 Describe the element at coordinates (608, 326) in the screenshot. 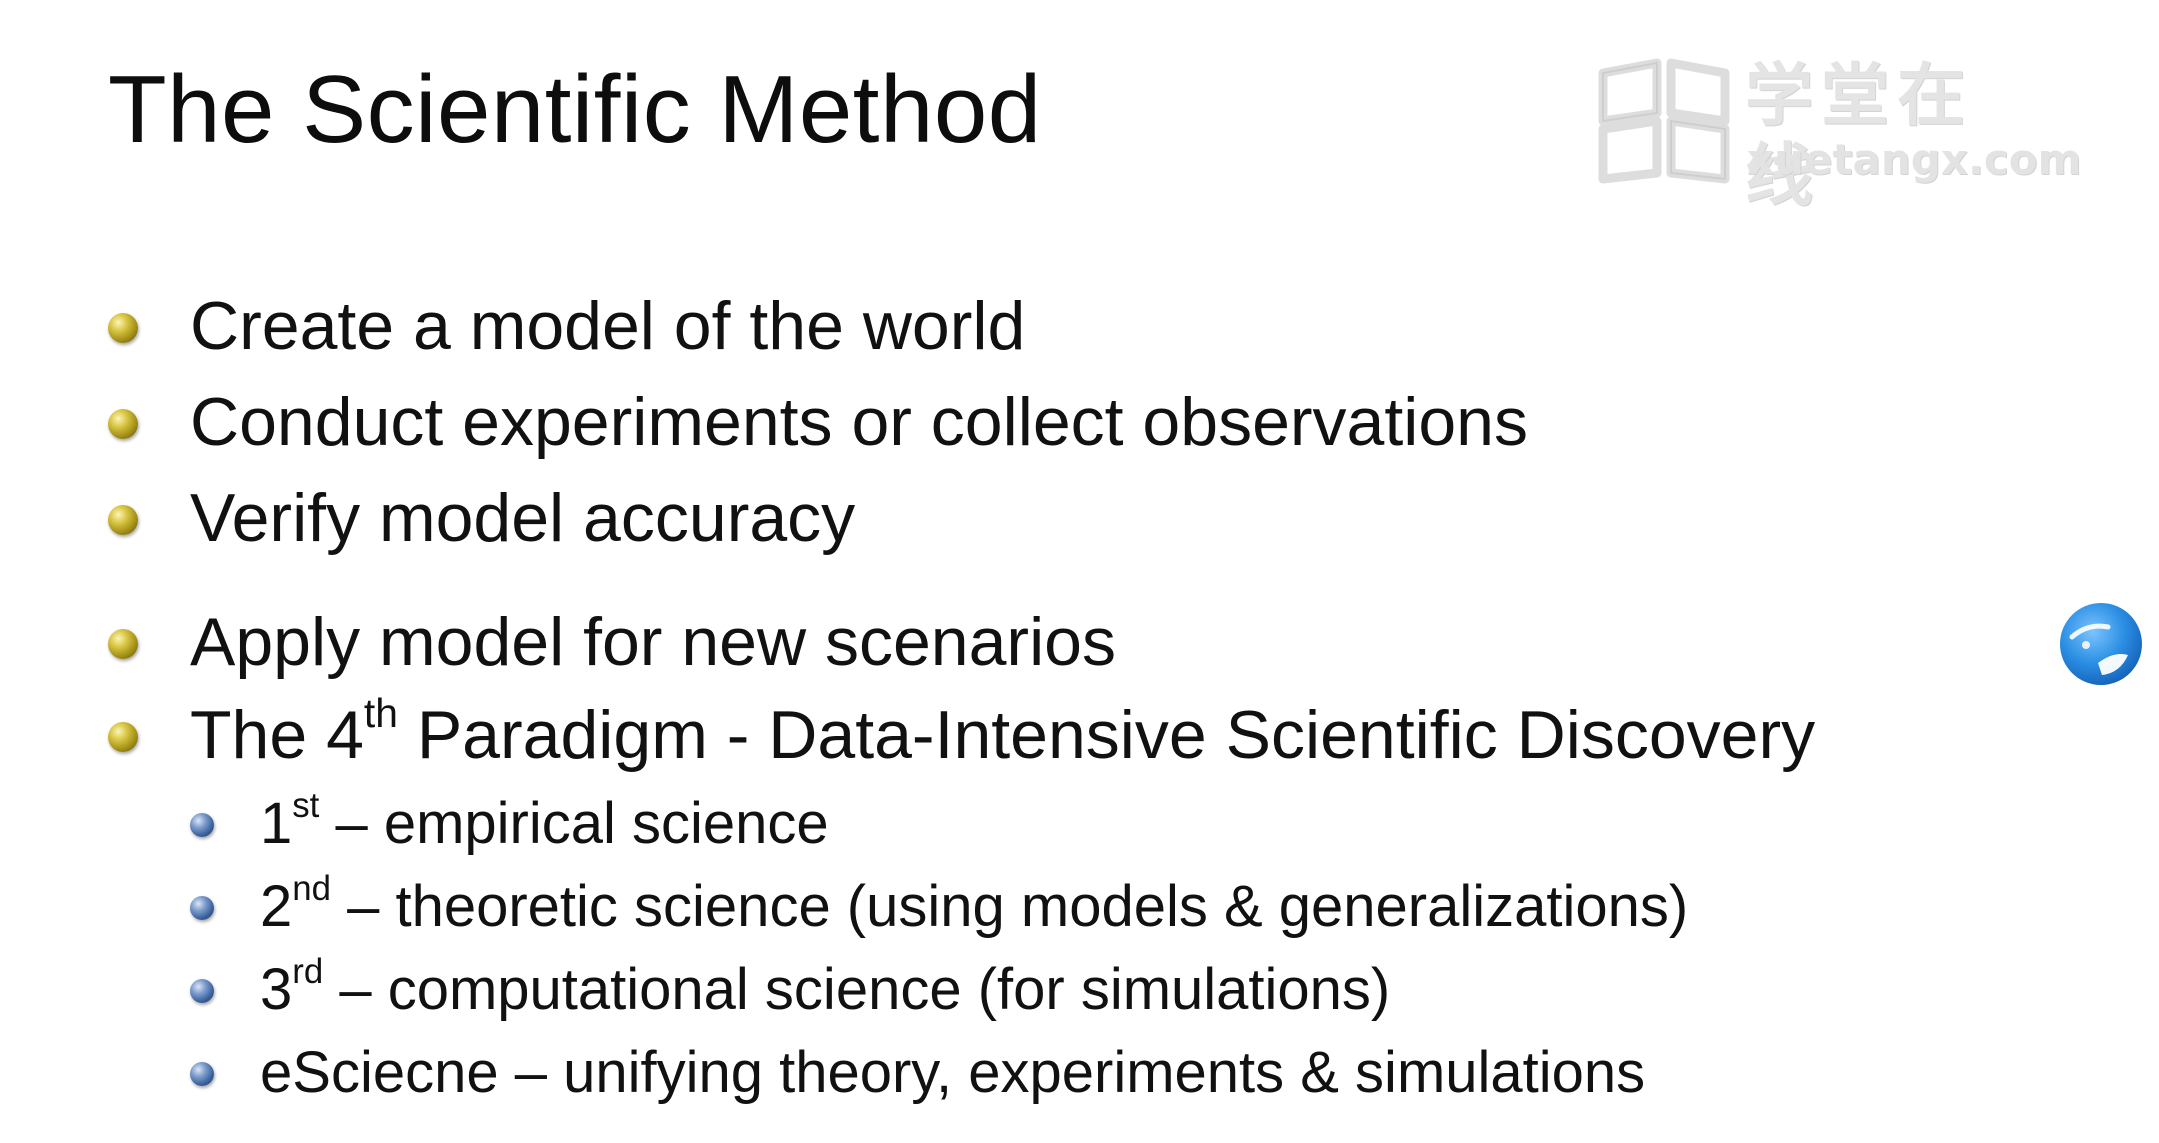

I see `bullet-text: Create a model of the world` at that location.